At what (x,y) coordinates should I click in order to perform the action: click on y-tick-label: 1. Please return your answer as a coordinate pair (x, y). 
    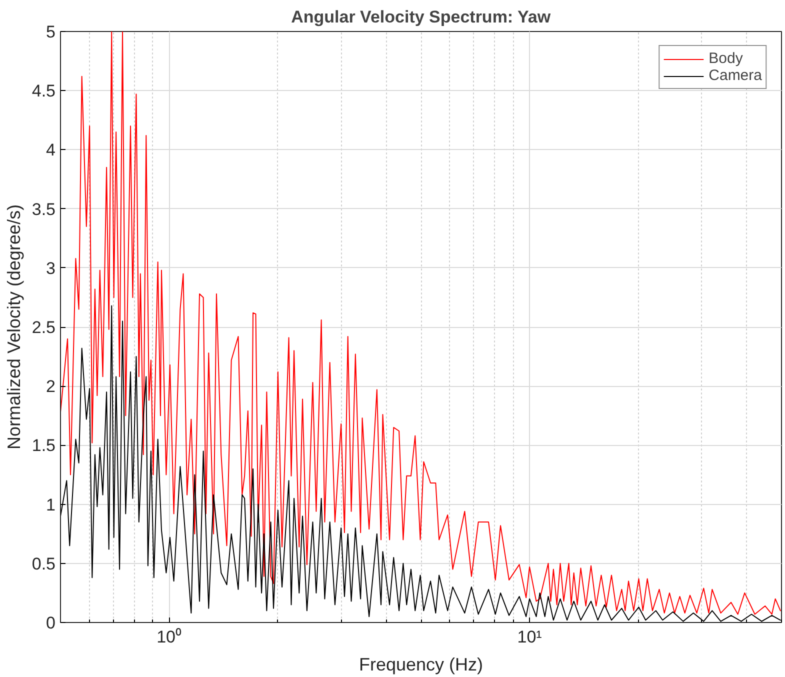
    Looking at the image, I should click on (51, 504).